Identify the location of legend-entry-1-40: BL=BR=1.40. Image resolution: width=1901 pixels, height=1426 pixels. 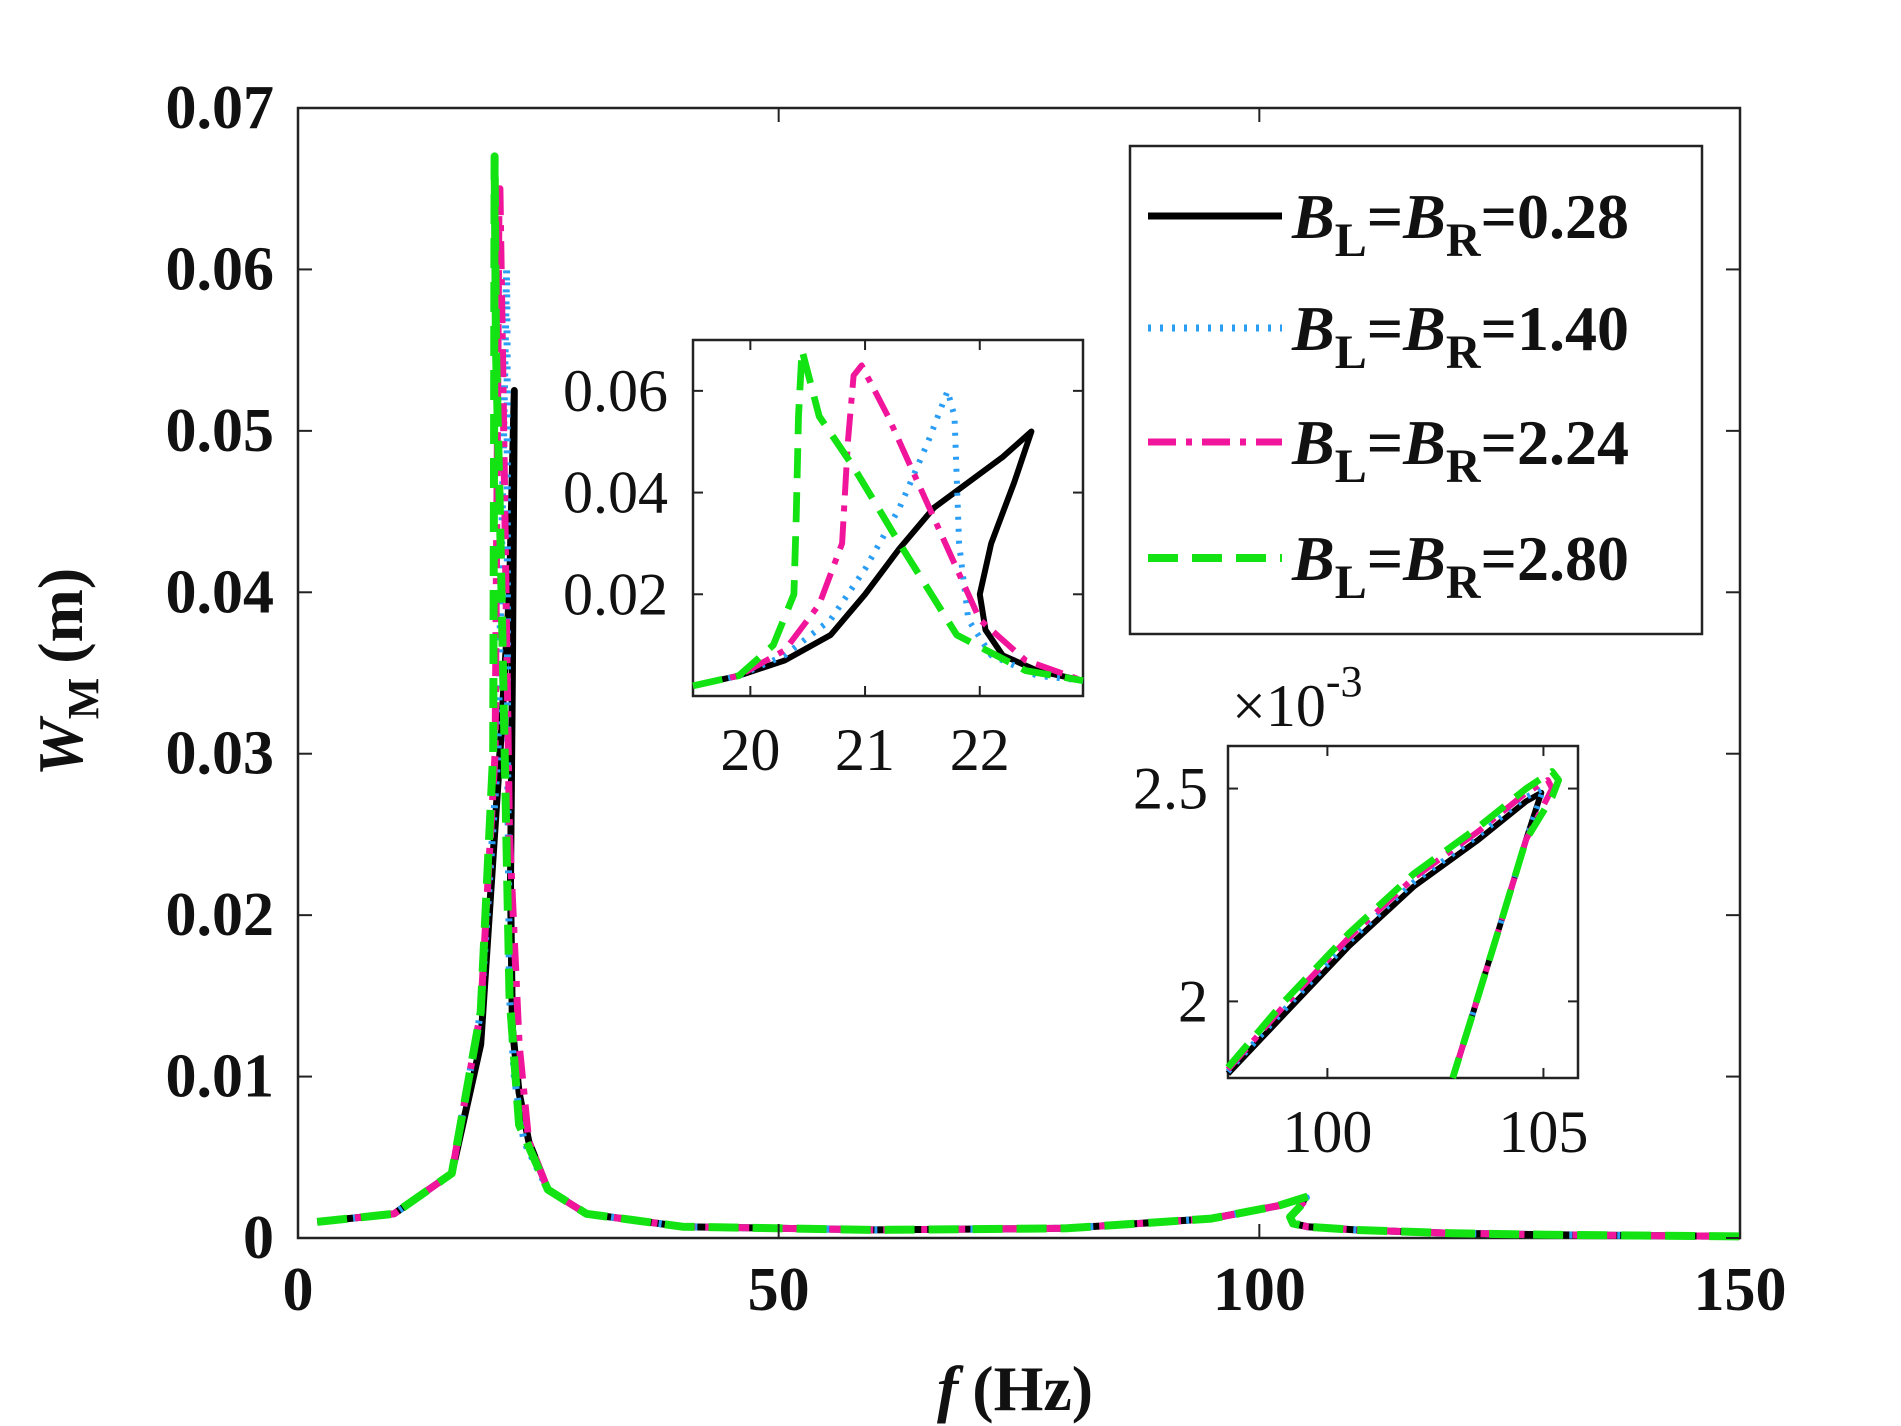
(1388, 336).